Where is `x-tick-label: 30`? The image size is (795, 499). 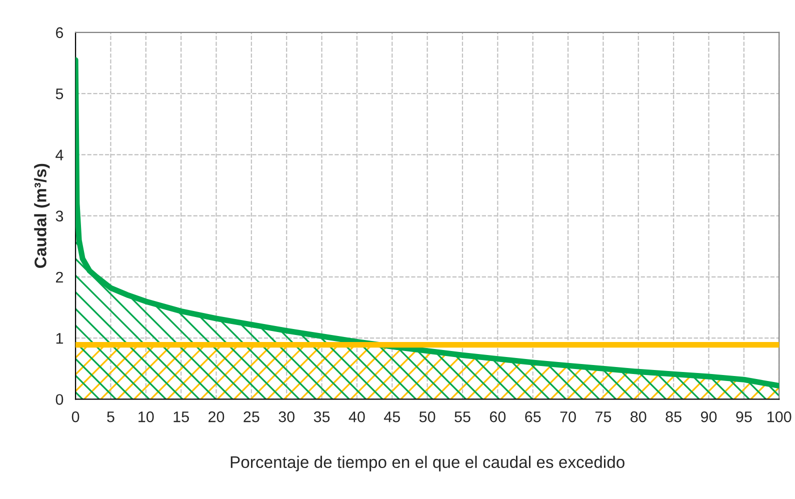 x-tick-label: 30 is located at coordinates (286, 416).